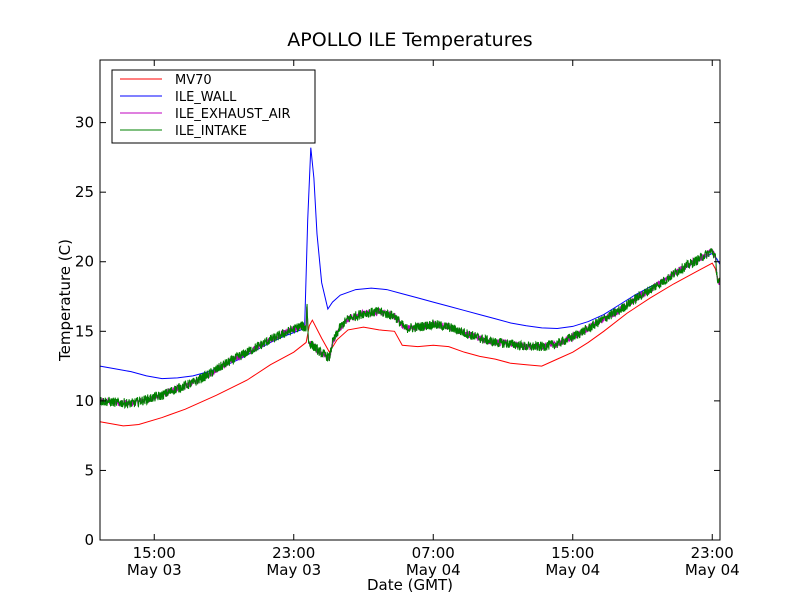 Image resolution: width=800 pixels, height=600 pixels. I want to click on y-tick-label: 0, so click(89, 540).